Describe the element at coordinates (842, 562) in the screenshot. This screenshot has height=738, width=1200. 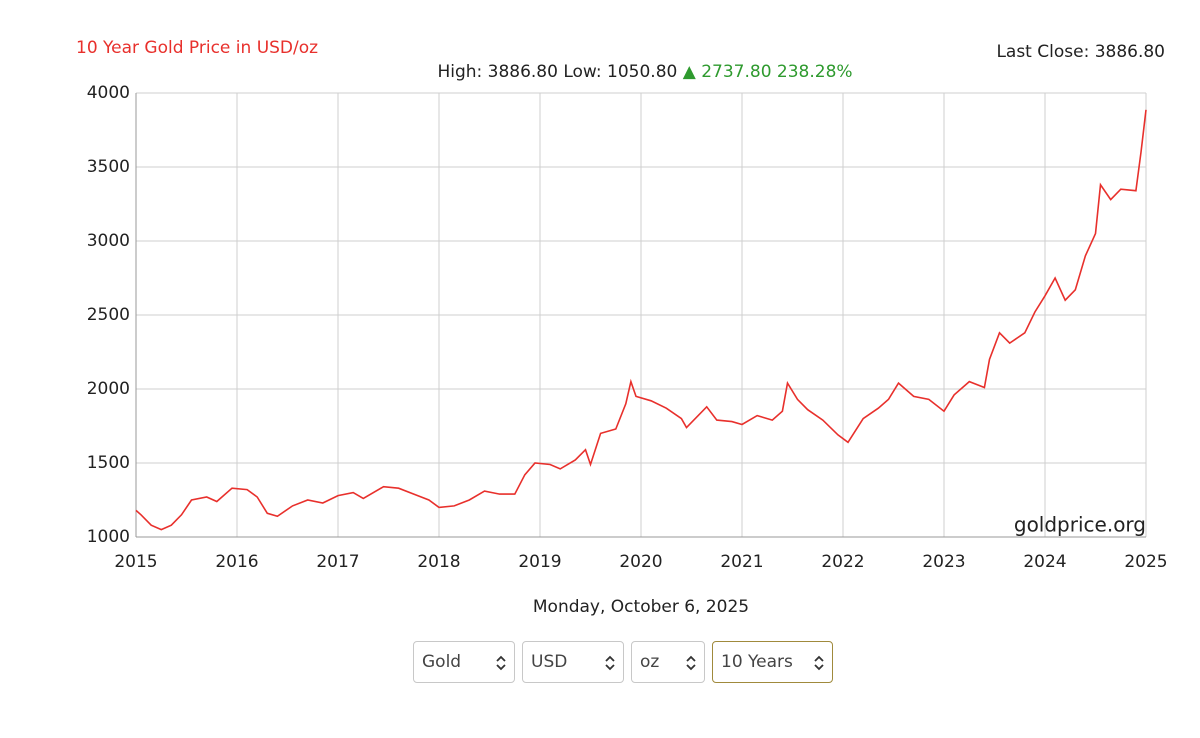
I see `x-tick-label: 2022` at that location.